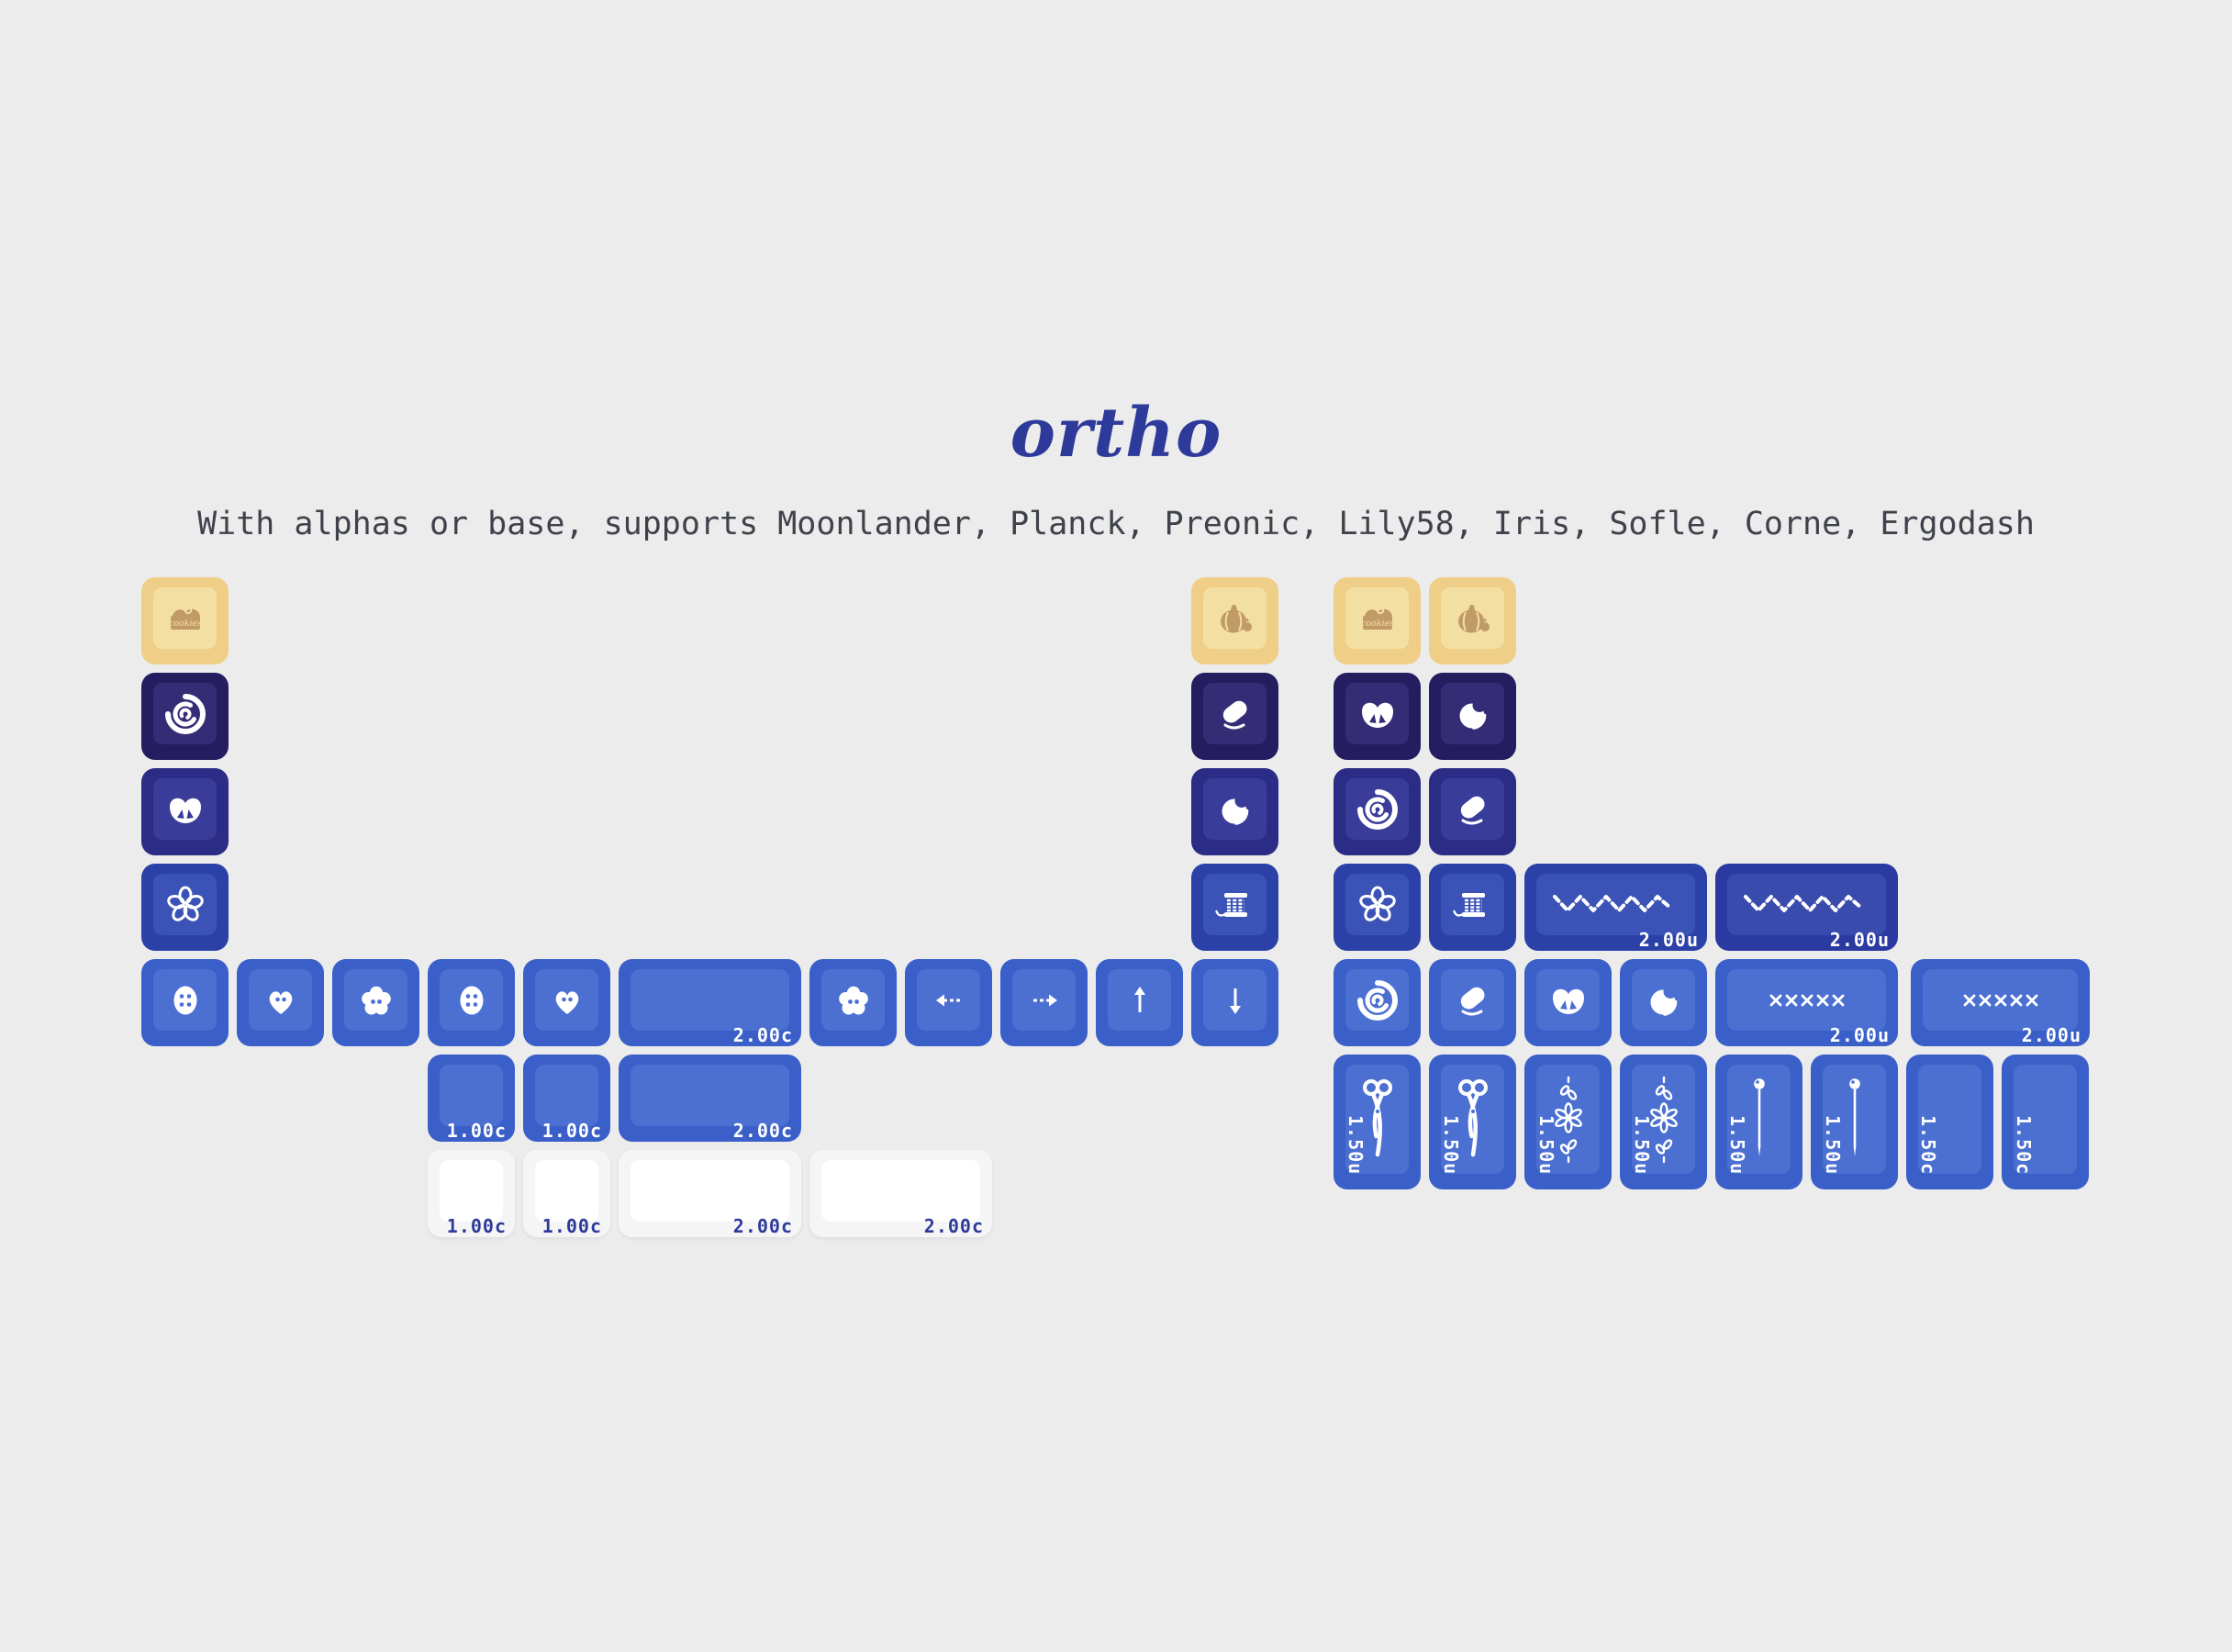 This screenshot has width=2232, height=1652. What do you see at coordinates (2045, 1122) in the screenshot?
I see `keycap-blank-1.50c: 1.50c` at bounding box center [2045, 1122].